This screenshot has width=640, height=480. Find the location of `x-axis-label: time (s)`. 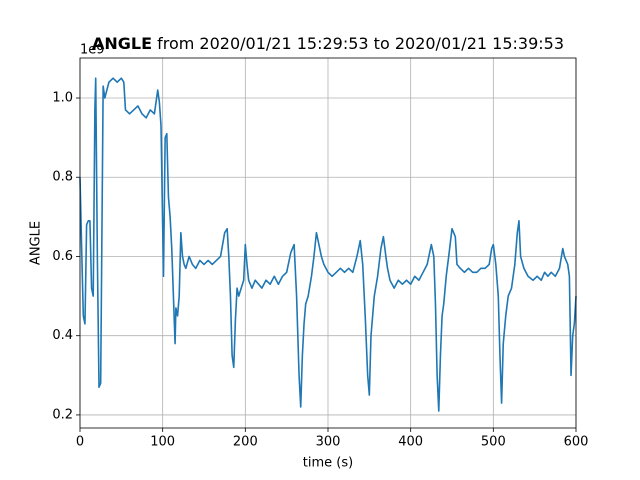

x-axis-label: time (s) is located at coordinates (328, 463).